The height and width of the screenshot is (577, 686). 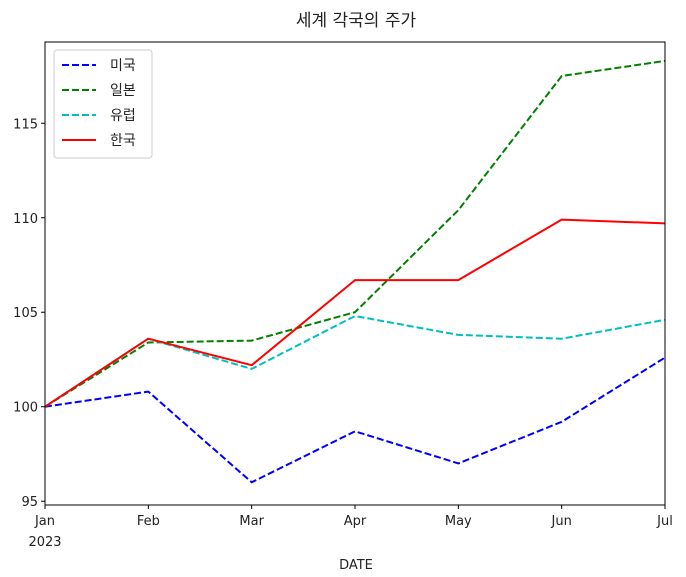 What do you see at coordinates (25, 219) in the screenshot?
I see `y-tick-label: 110` at bounding box center [25, 219].